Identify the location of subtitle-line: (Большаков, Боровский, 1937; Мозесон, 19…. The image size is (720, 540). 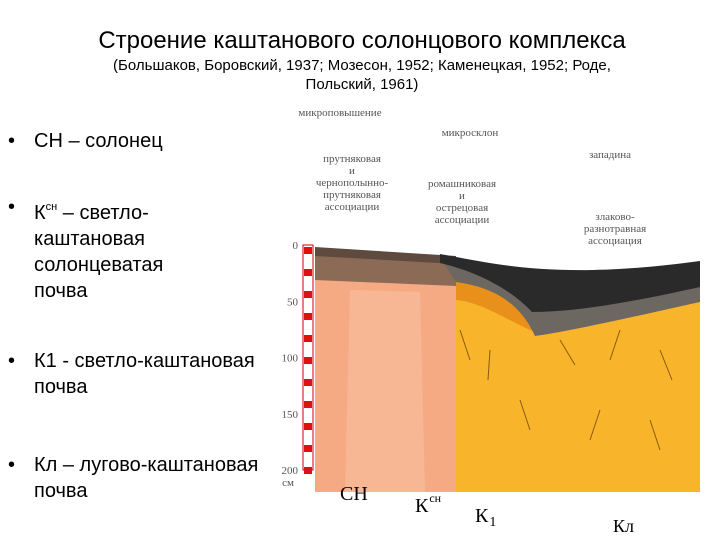
(362, 65).